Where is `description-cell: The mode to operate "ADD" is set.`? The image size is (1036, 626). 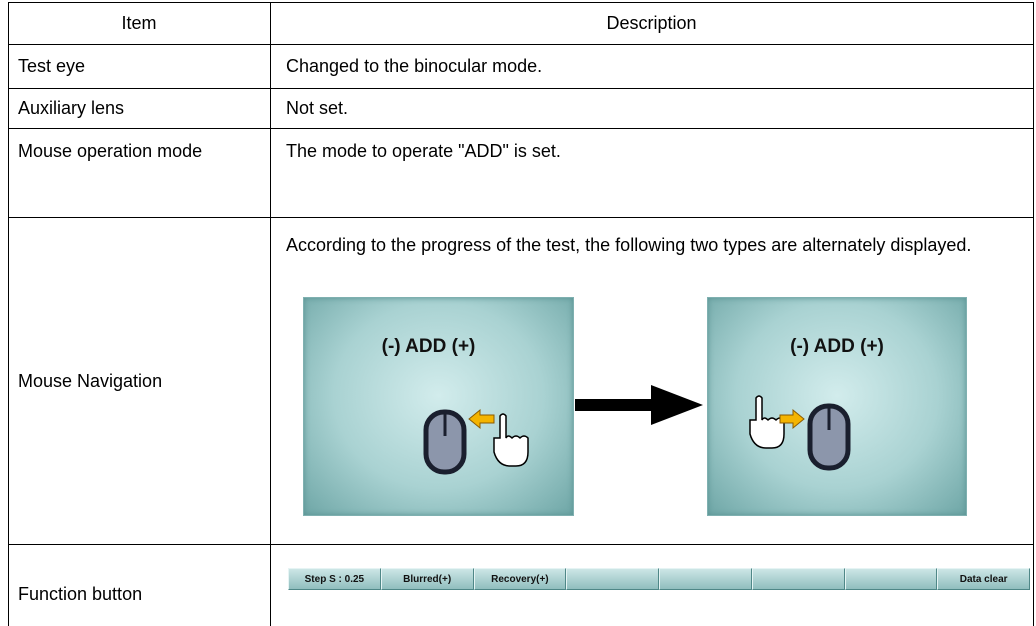 description-cell: The mode to operate "ADD" is set. is located at coordinates (423, 151).